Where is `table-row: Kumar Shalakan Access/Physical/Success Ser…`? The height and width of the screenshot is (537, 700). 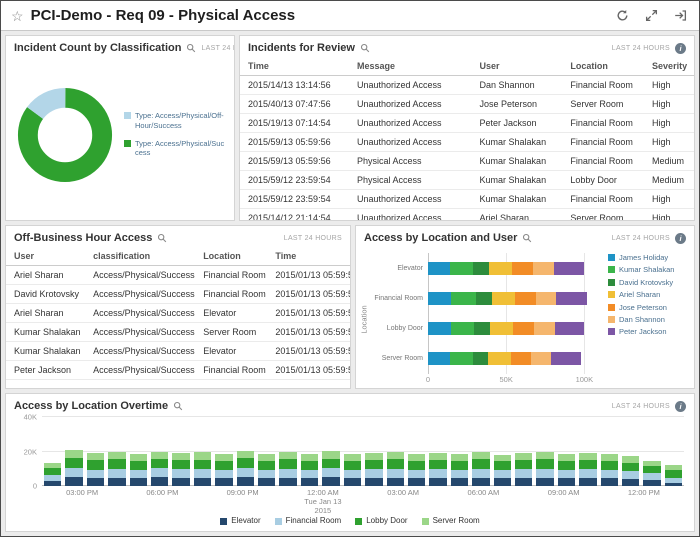 table-row: Kumar Shalakan Access/Physical/Success Ser… is located at coordinates (178, 332).